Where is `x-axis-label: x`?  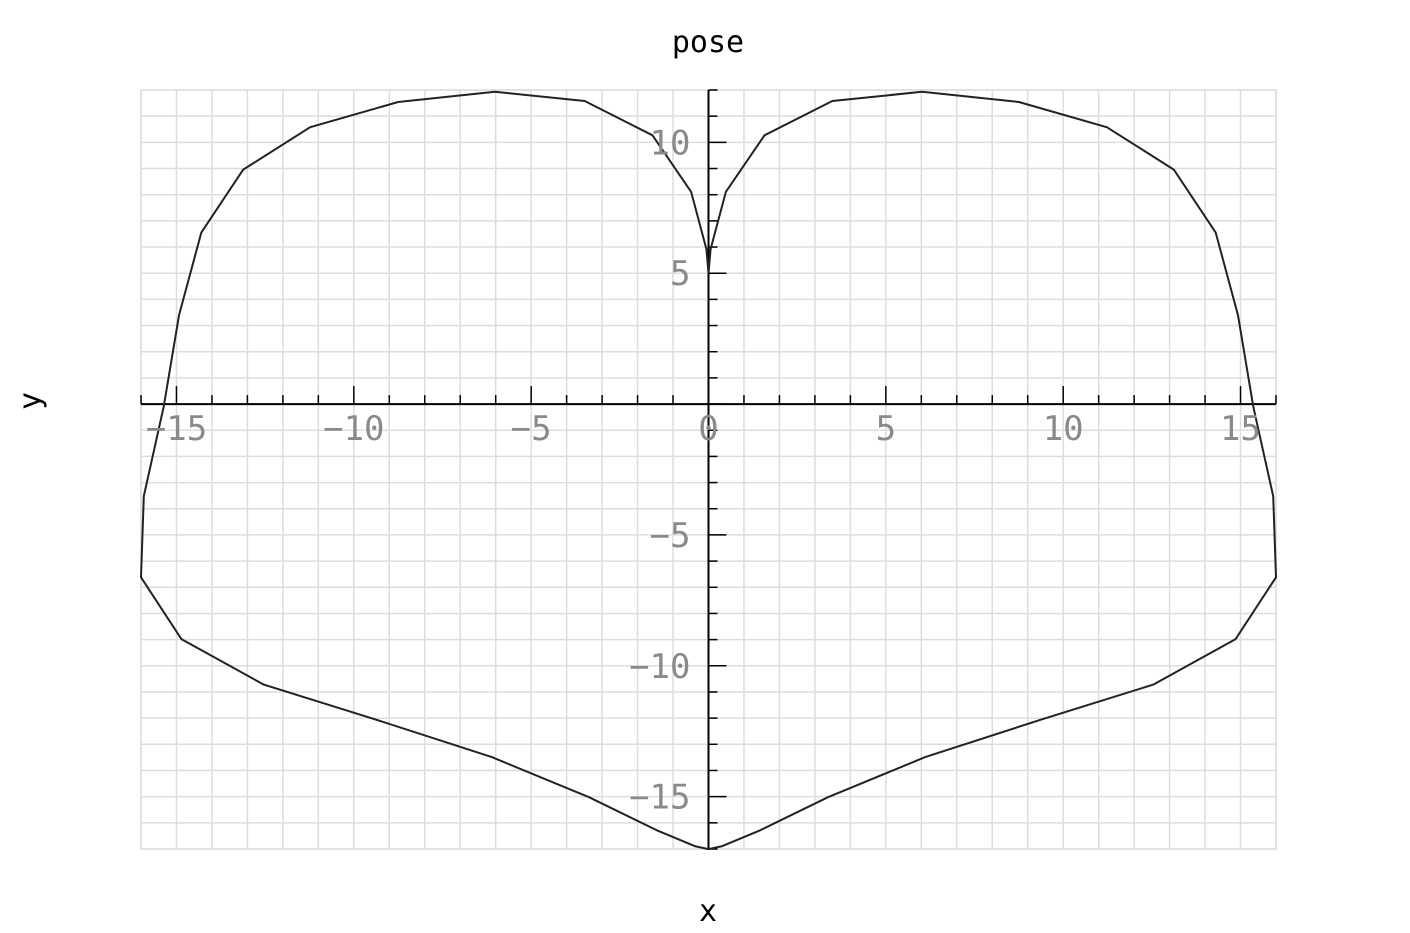
x-axis-label: x is located at coordinates (708, 911).